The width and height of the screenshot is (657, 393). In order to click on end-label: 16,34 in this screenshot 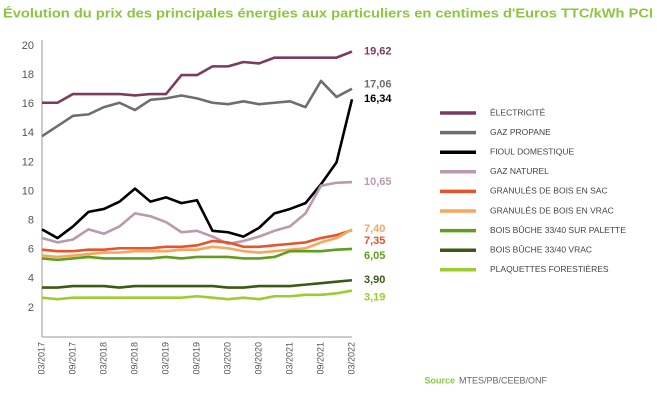, I will do `click(378, 99)`.